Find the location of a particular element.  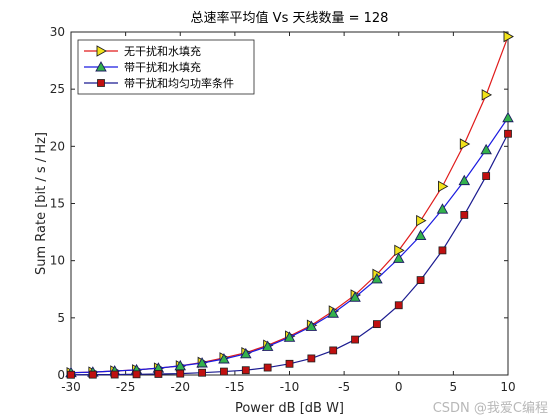

legend-label: 带干扰和均匀功率条件 is located at coordinates (179, 83).